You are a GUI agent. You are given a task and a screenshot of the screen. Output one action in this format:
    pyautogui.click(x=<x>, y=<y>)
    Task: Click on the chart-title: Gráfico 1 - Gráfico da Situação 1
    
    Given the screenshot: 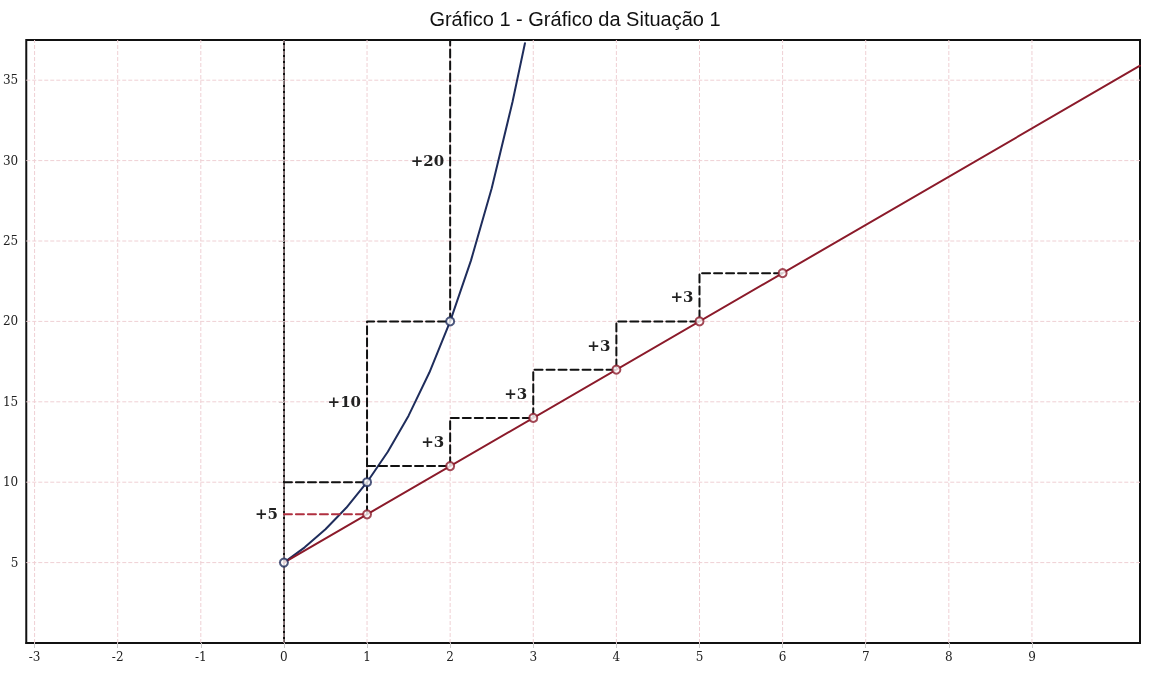 What is the action you would take?
    pyautogui.click(x=575, y=19)
    